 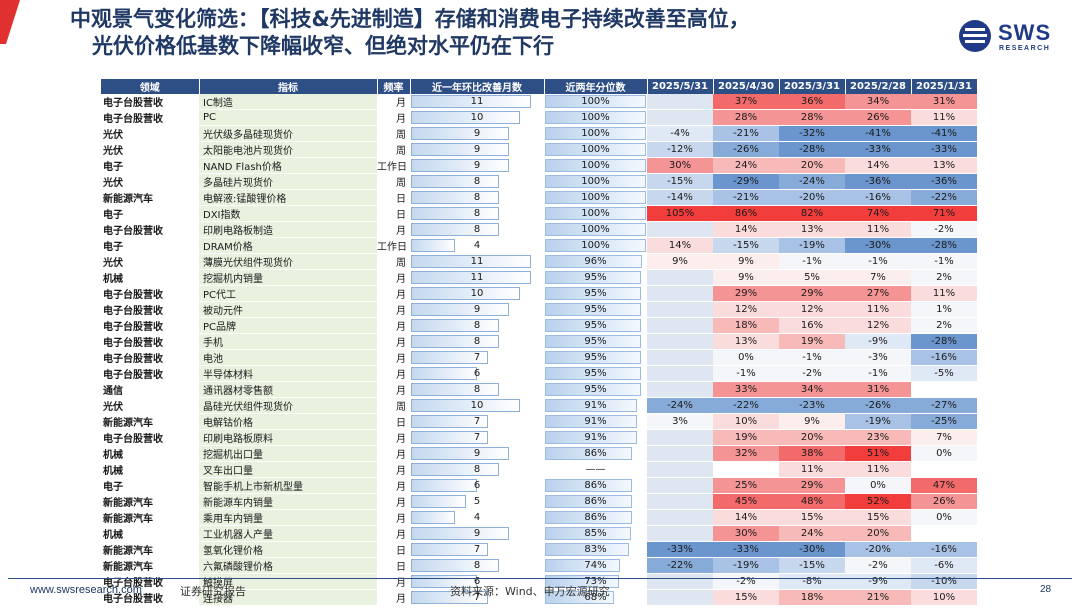 What do you see at coordinates (680, 261) in the screenshot?
I see `monthly-change-cell: 9%` at bounding box center [680, 261].